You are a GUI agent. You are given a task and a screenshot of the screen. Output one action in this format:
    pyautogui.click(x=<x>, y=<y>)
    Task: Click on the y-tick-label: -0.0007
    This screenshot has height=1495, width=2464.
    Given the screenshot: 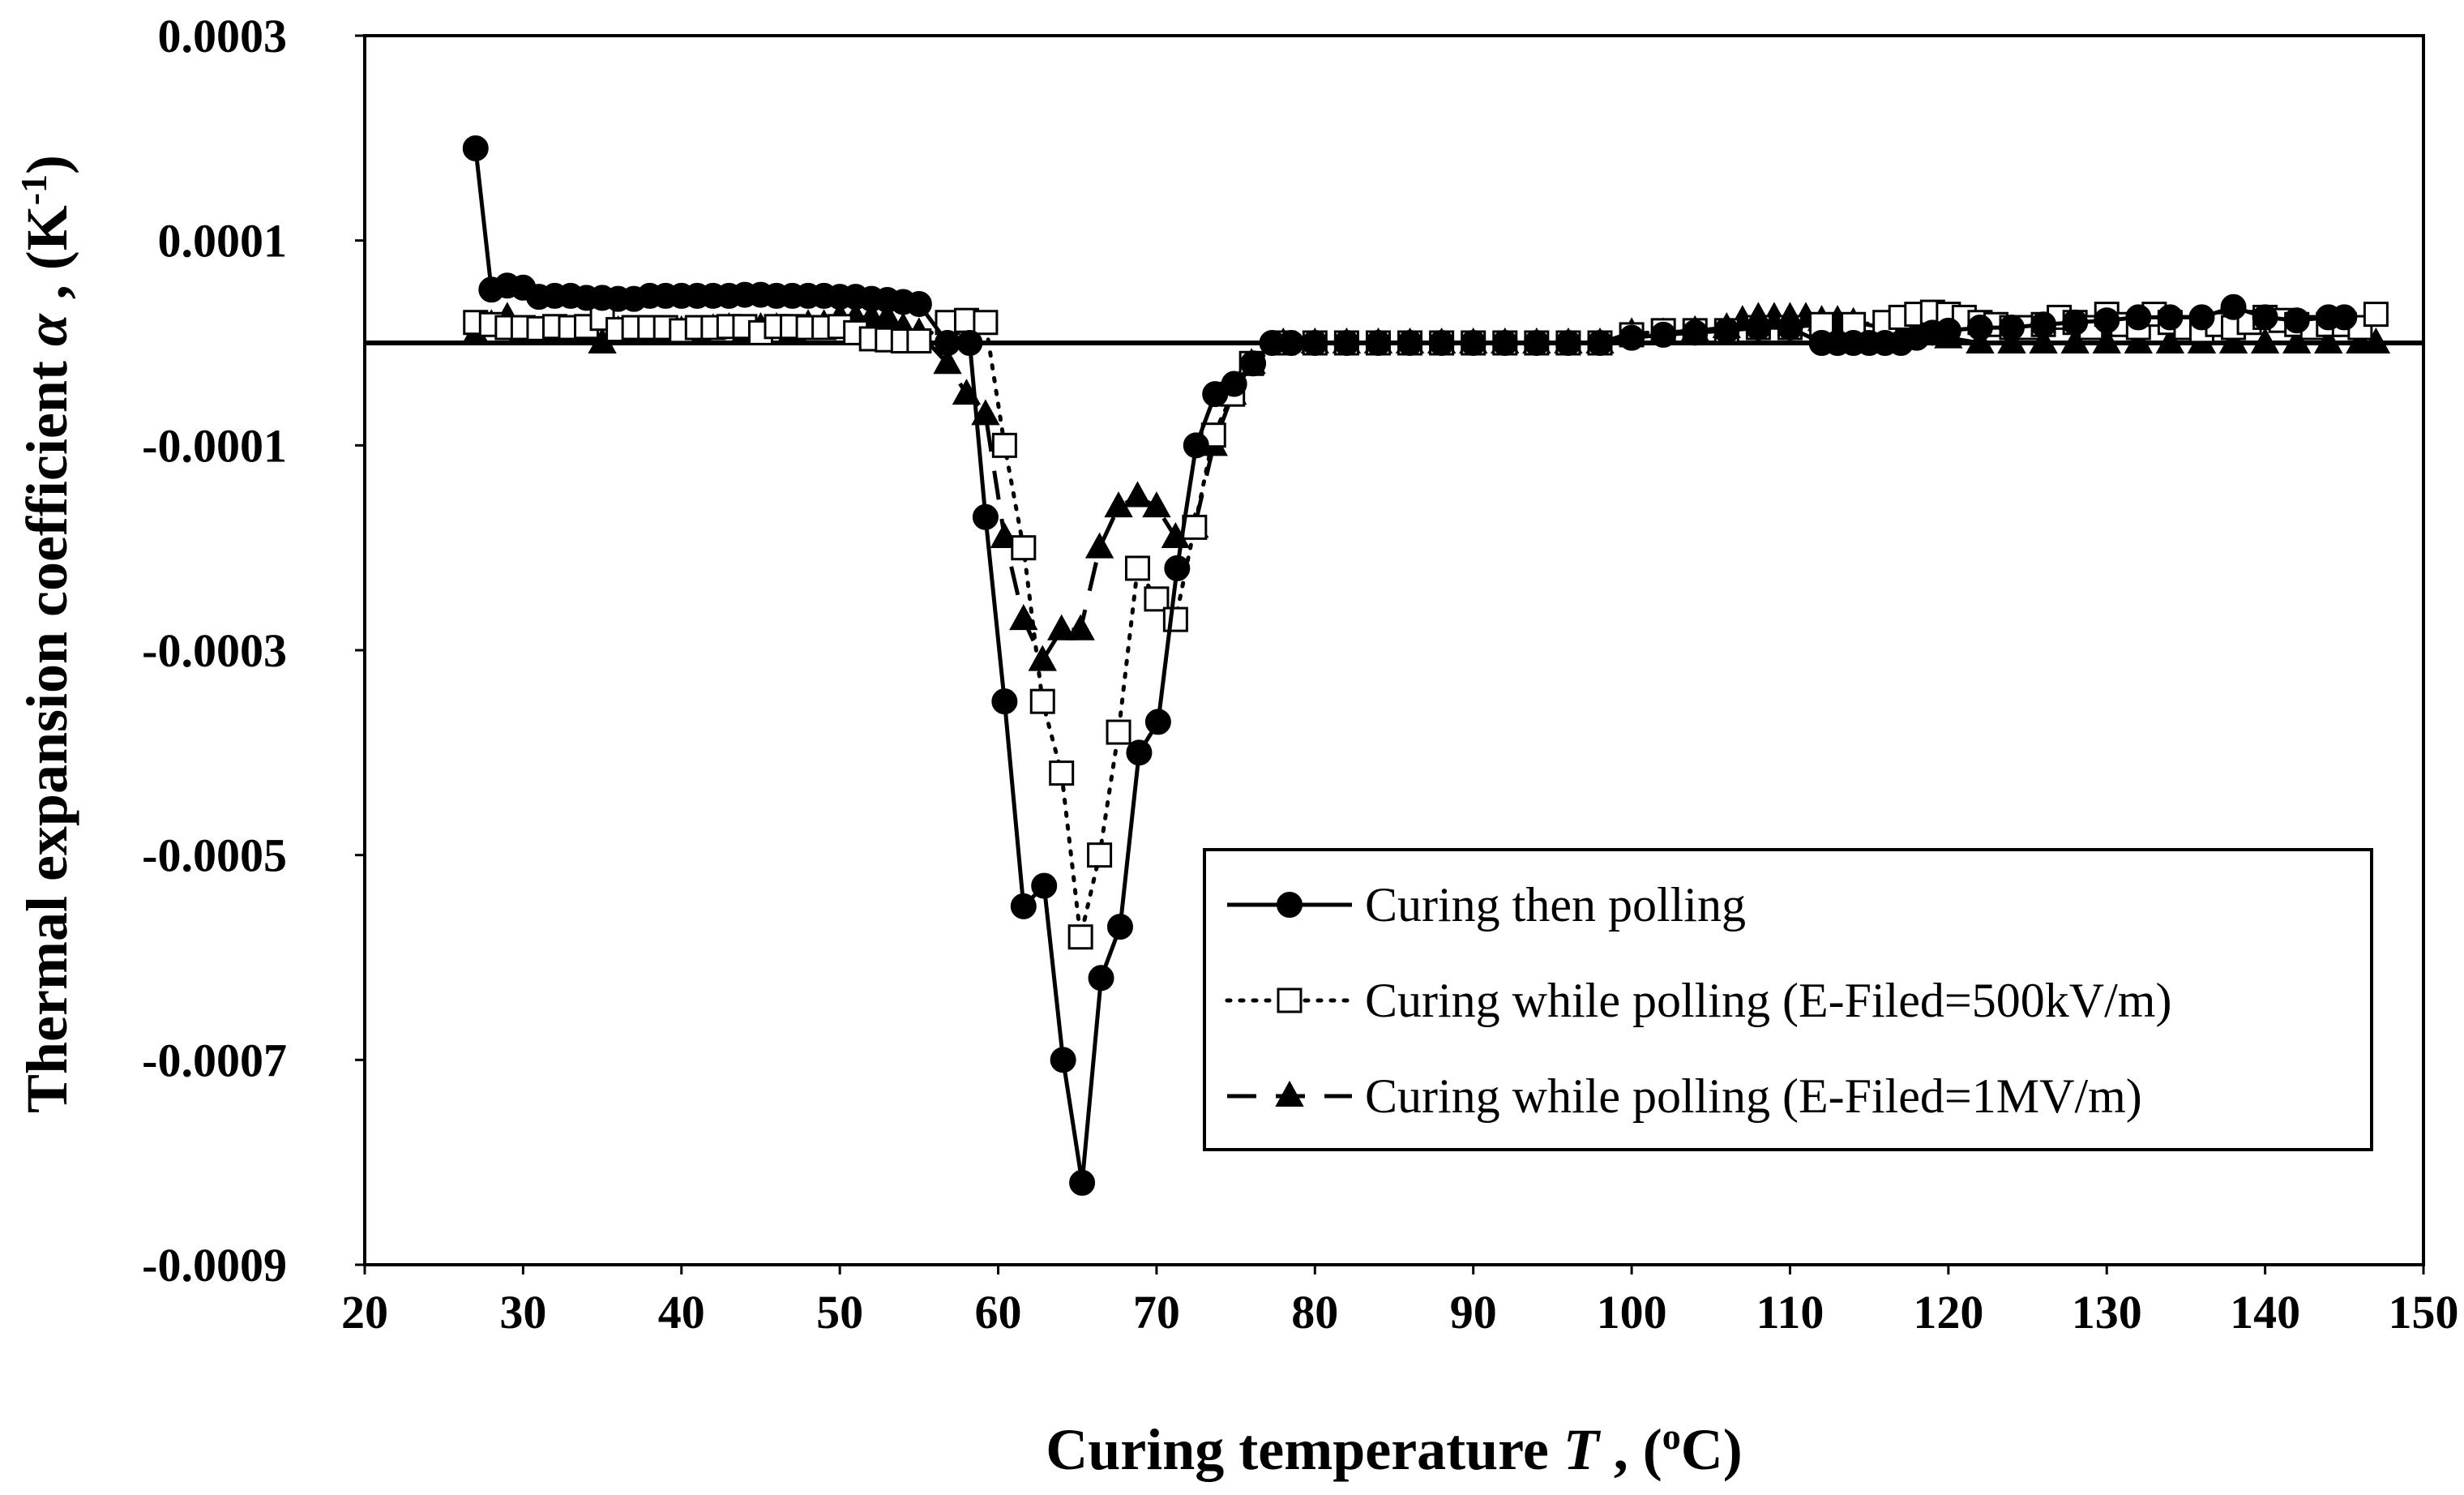 What is the action you would take?
    pyautogui.click(x=214, y=1060)
    